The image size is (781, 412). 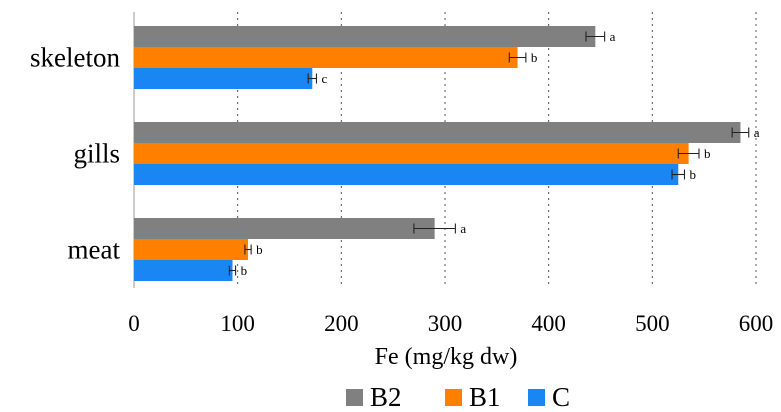 I want to click on legend-item-C: C, so click(x=549, y=397).